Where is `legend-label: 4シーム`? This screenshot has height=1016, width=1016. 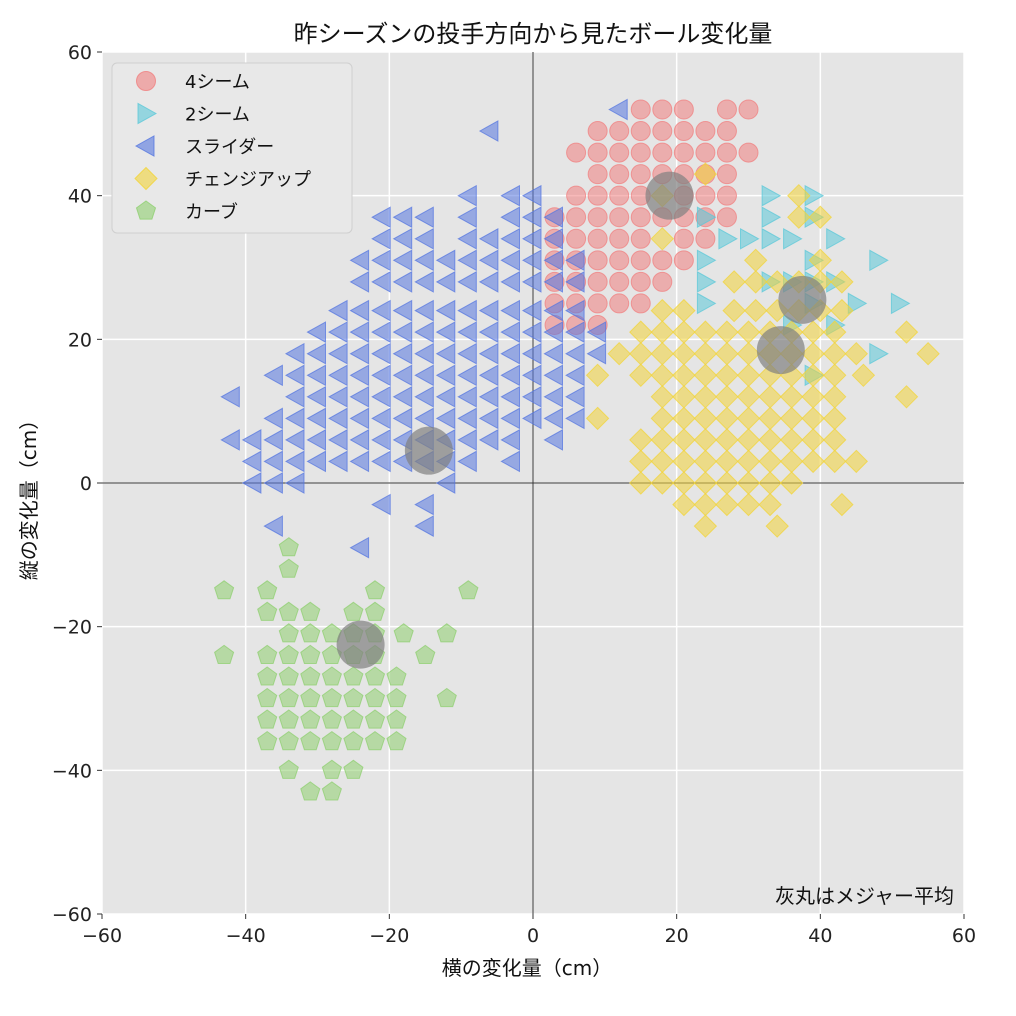 legend-label: 4シーム is located at coordinates (217, 82).